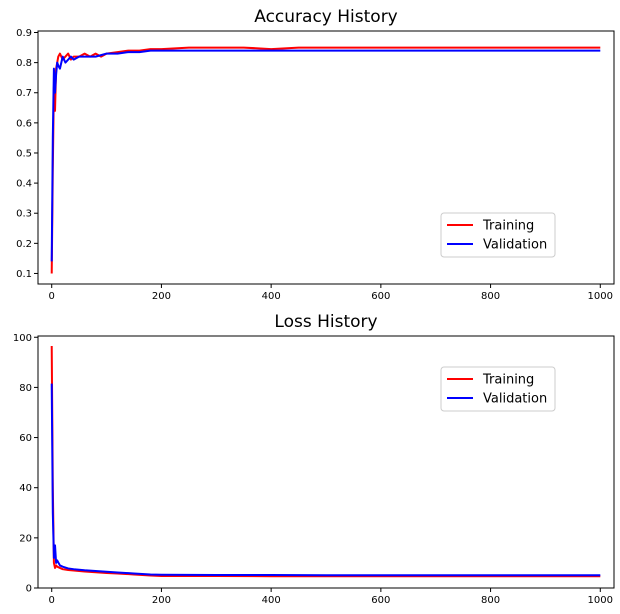 Image resolution: width=620 pixels, height=614 pixels. Describe the element at coordinates (24, 184) in the screenshot. I see `y-tick-label: 0.4` at that location.